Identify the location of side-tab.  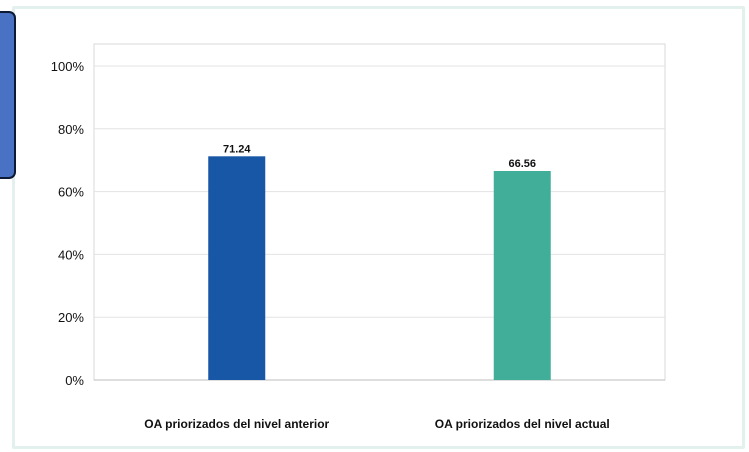
(8, 95).